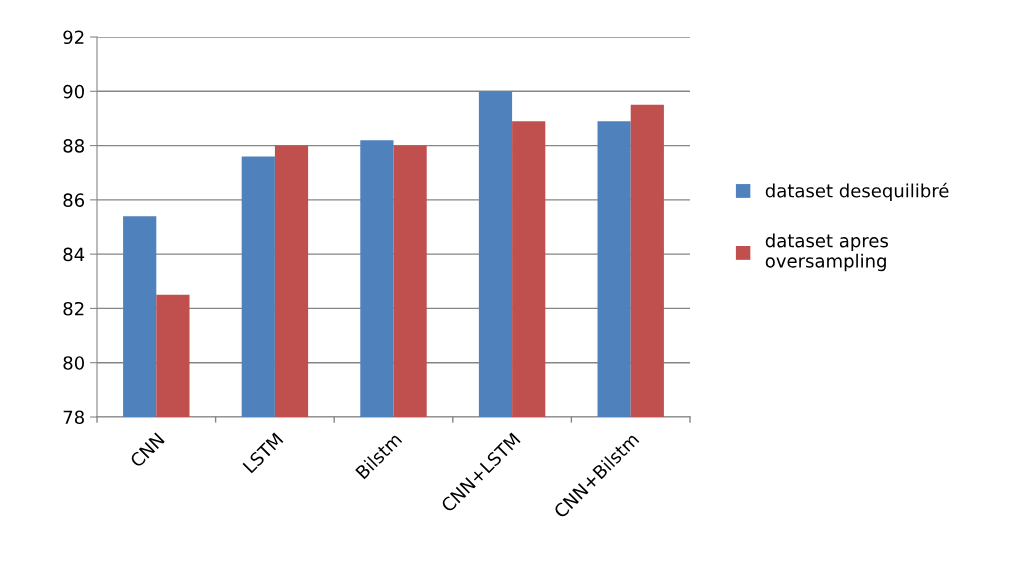 The height and width of the screenshot is (585, 1011). What do you see at coordinates (826, 252) in the screenshot?
I see `legend-label: dataset apres oversampling` at bounding box center [826, 252].